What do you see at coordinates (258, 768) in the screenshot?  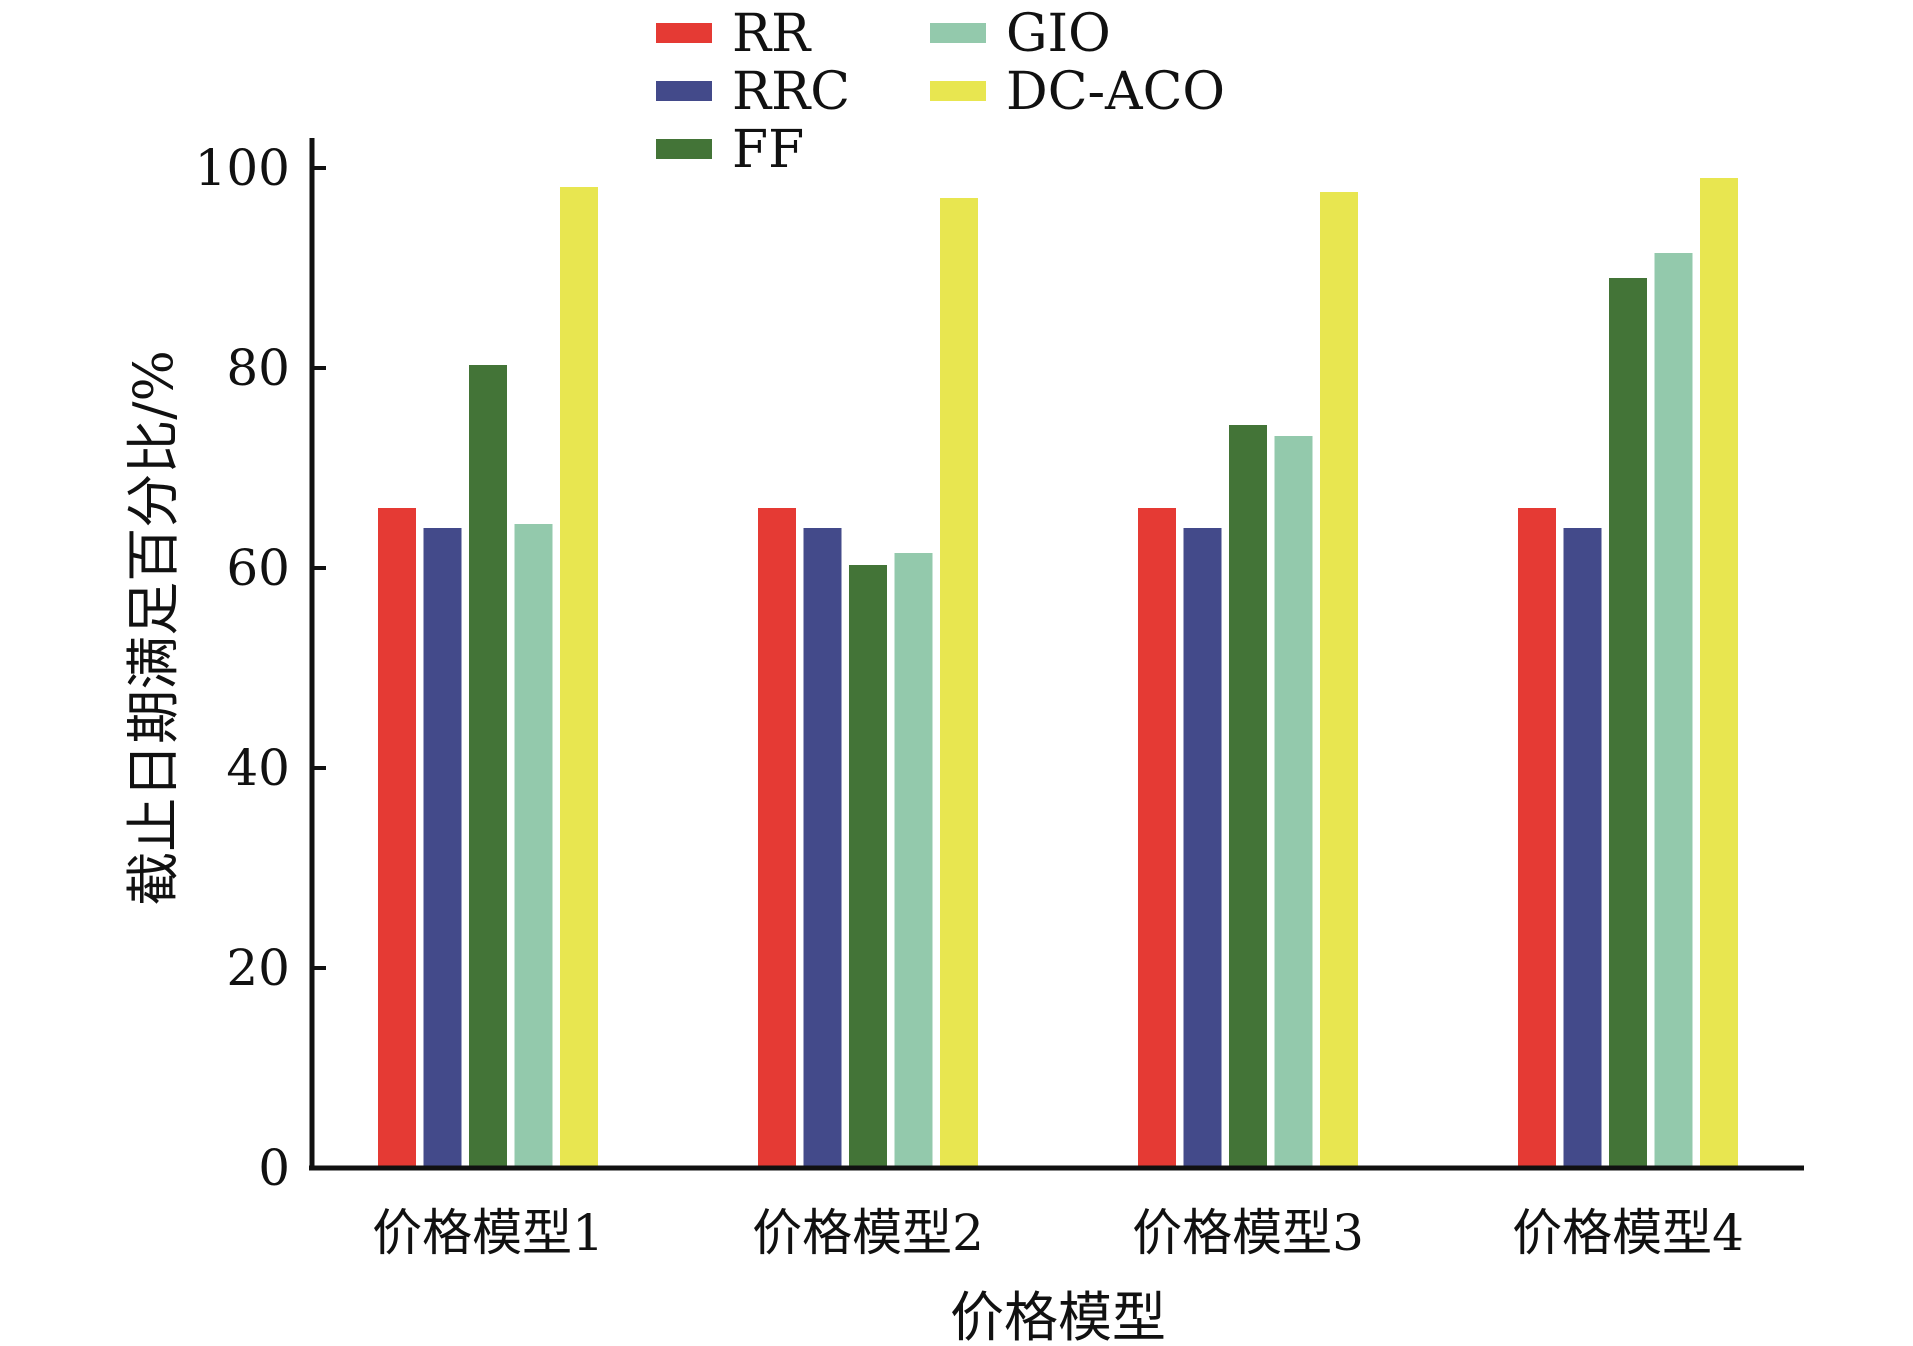 I see `y-tick-label: 40` at bounding box center [258, 768].